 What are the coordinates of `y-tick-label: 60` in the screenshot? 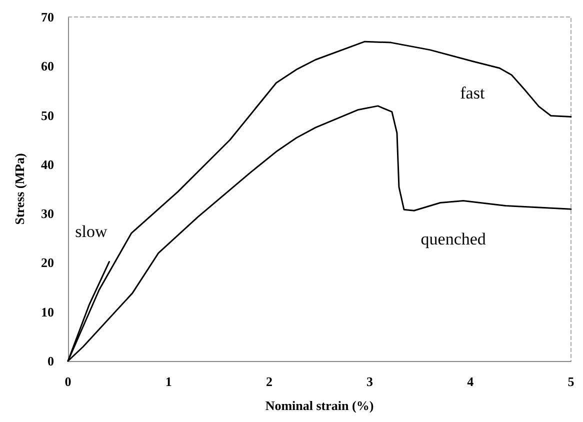 It's located at (47, 66).